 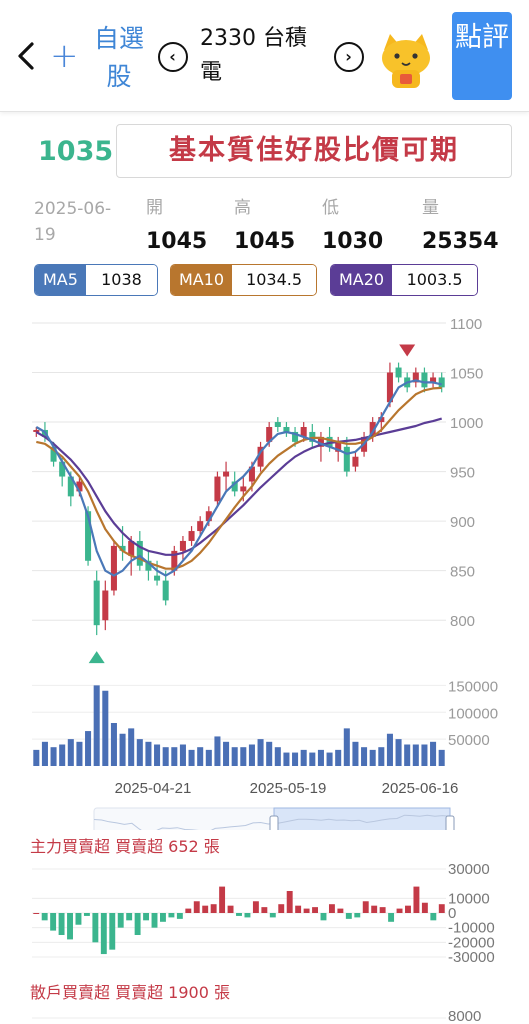 I want to click on ma10-line, so click(x=239, y=478).